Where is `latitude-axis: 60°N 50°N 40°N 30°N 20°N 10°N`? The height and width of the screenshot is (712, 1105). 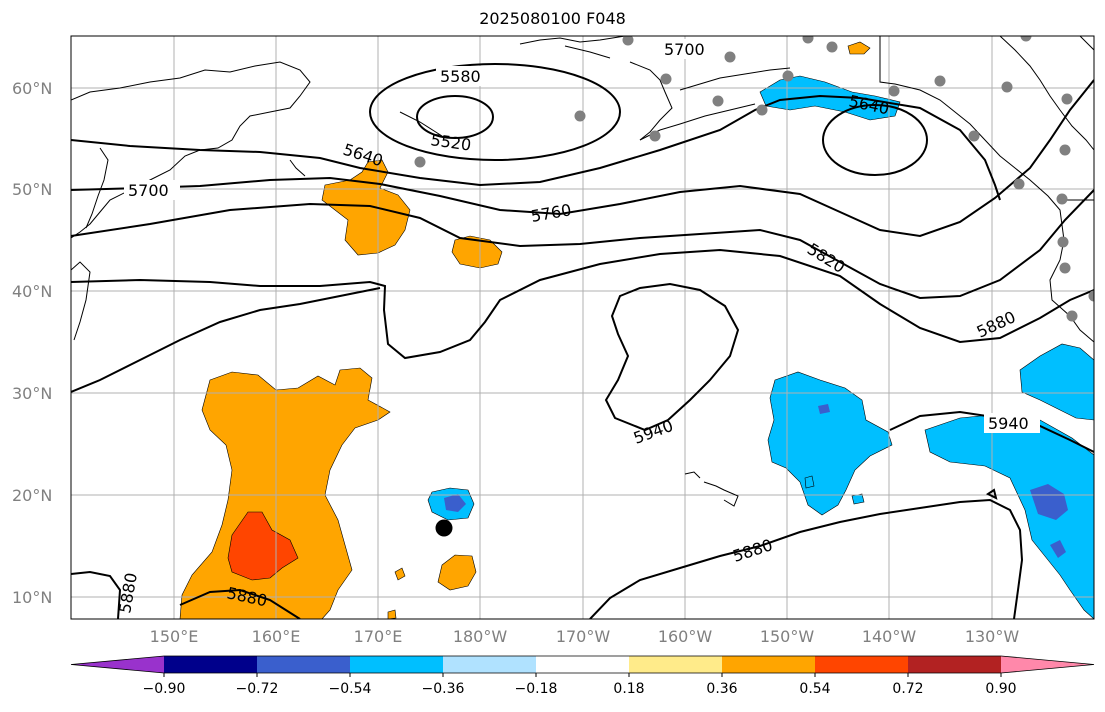
latitude-axis: 60°N 50°N 40°N 30°N 20°N 10°N is located at coordinates (32, 343).